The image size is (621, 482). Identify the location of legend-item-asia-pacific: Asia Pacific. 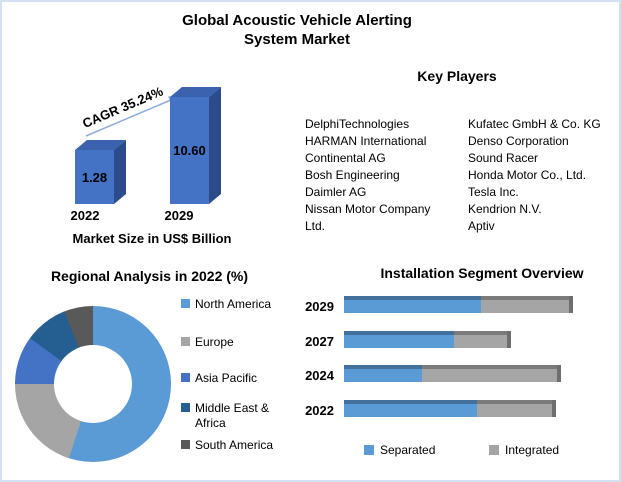
(240, 378).